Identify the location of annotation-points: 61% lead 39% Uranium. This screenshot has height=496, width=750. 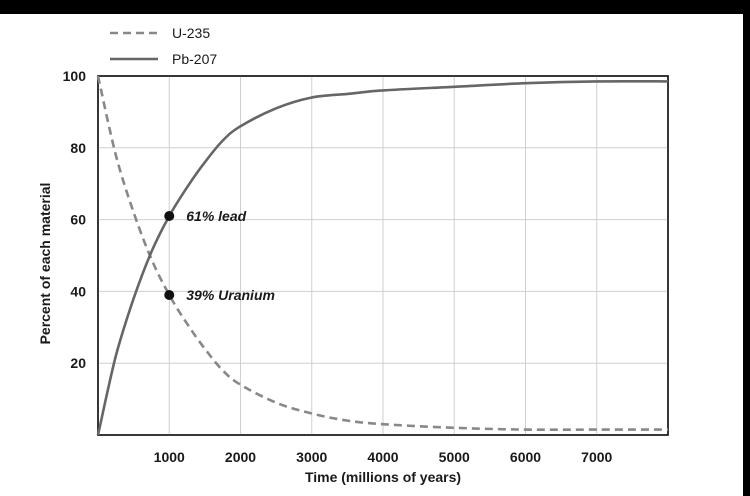
(219, 255).